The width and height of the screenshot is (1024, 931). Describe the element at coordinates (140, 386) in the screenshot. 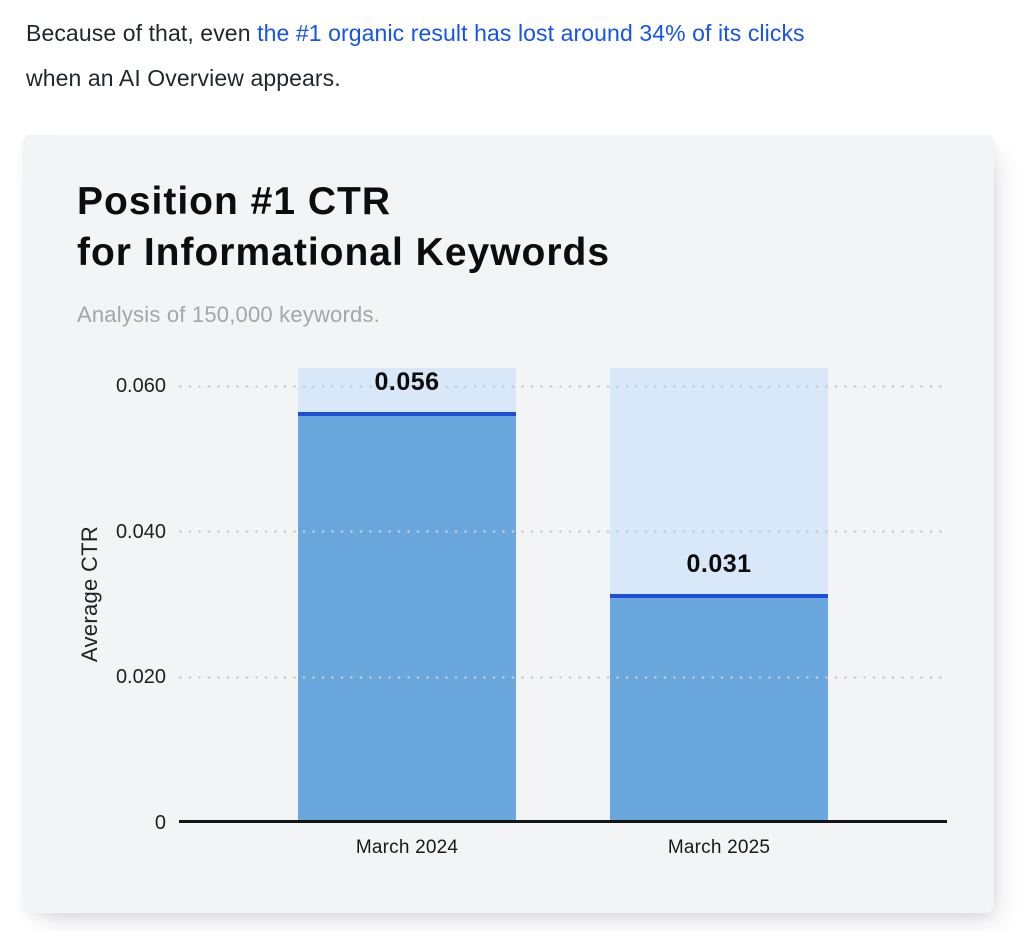

I see `y-tick-label: 0.060` at that location.